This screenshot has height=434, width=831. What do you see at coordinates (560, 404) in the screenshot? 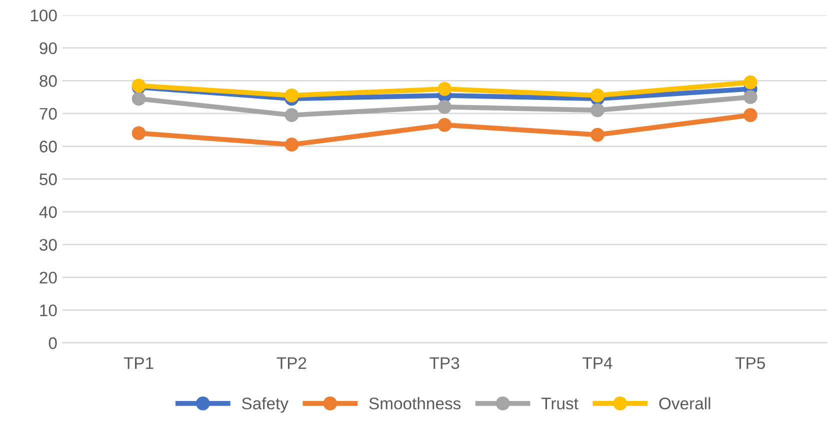
I see `legend-label: Trust` at bounding box center [560, 404].